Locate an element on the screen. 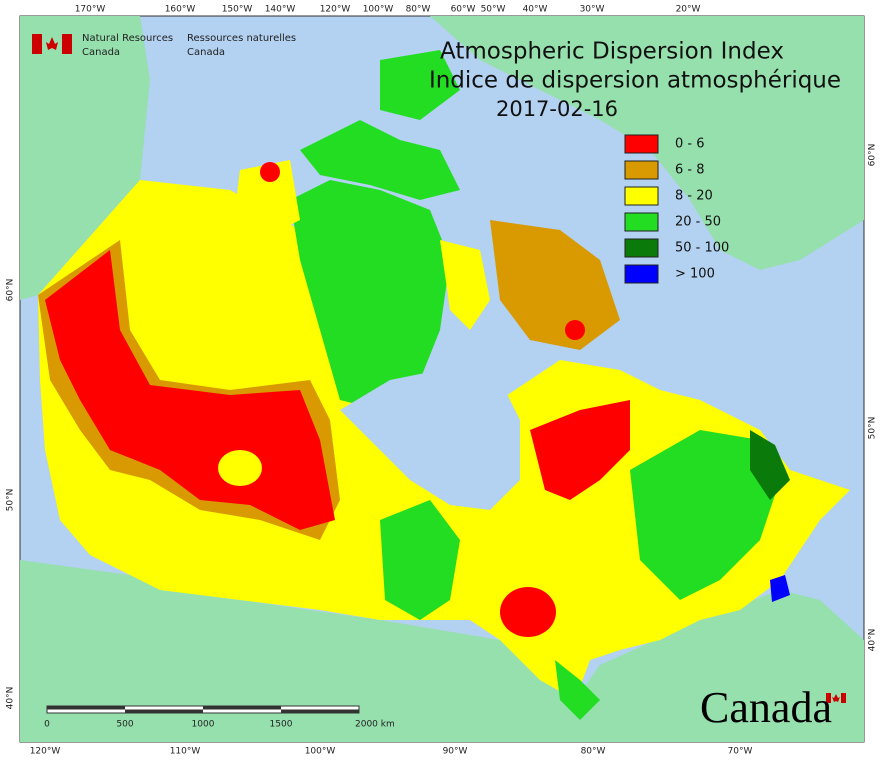 The height and width of the screenshot is (764, 880). wordmark: Canada is located at coordinates (766, 707).